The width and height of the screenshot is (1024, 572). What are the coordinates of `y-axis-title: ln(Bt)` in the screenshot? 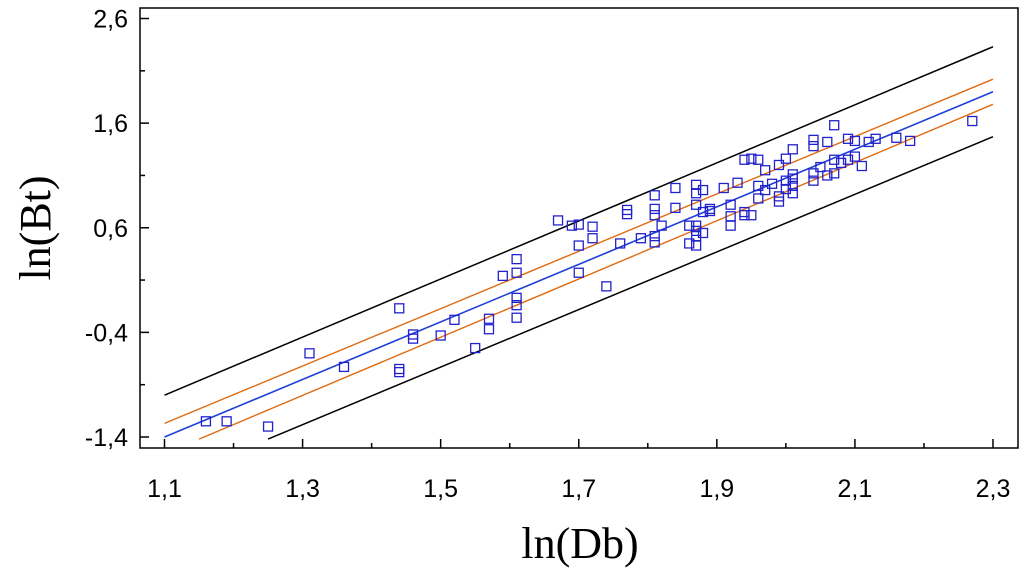 It's located at (35, 227).